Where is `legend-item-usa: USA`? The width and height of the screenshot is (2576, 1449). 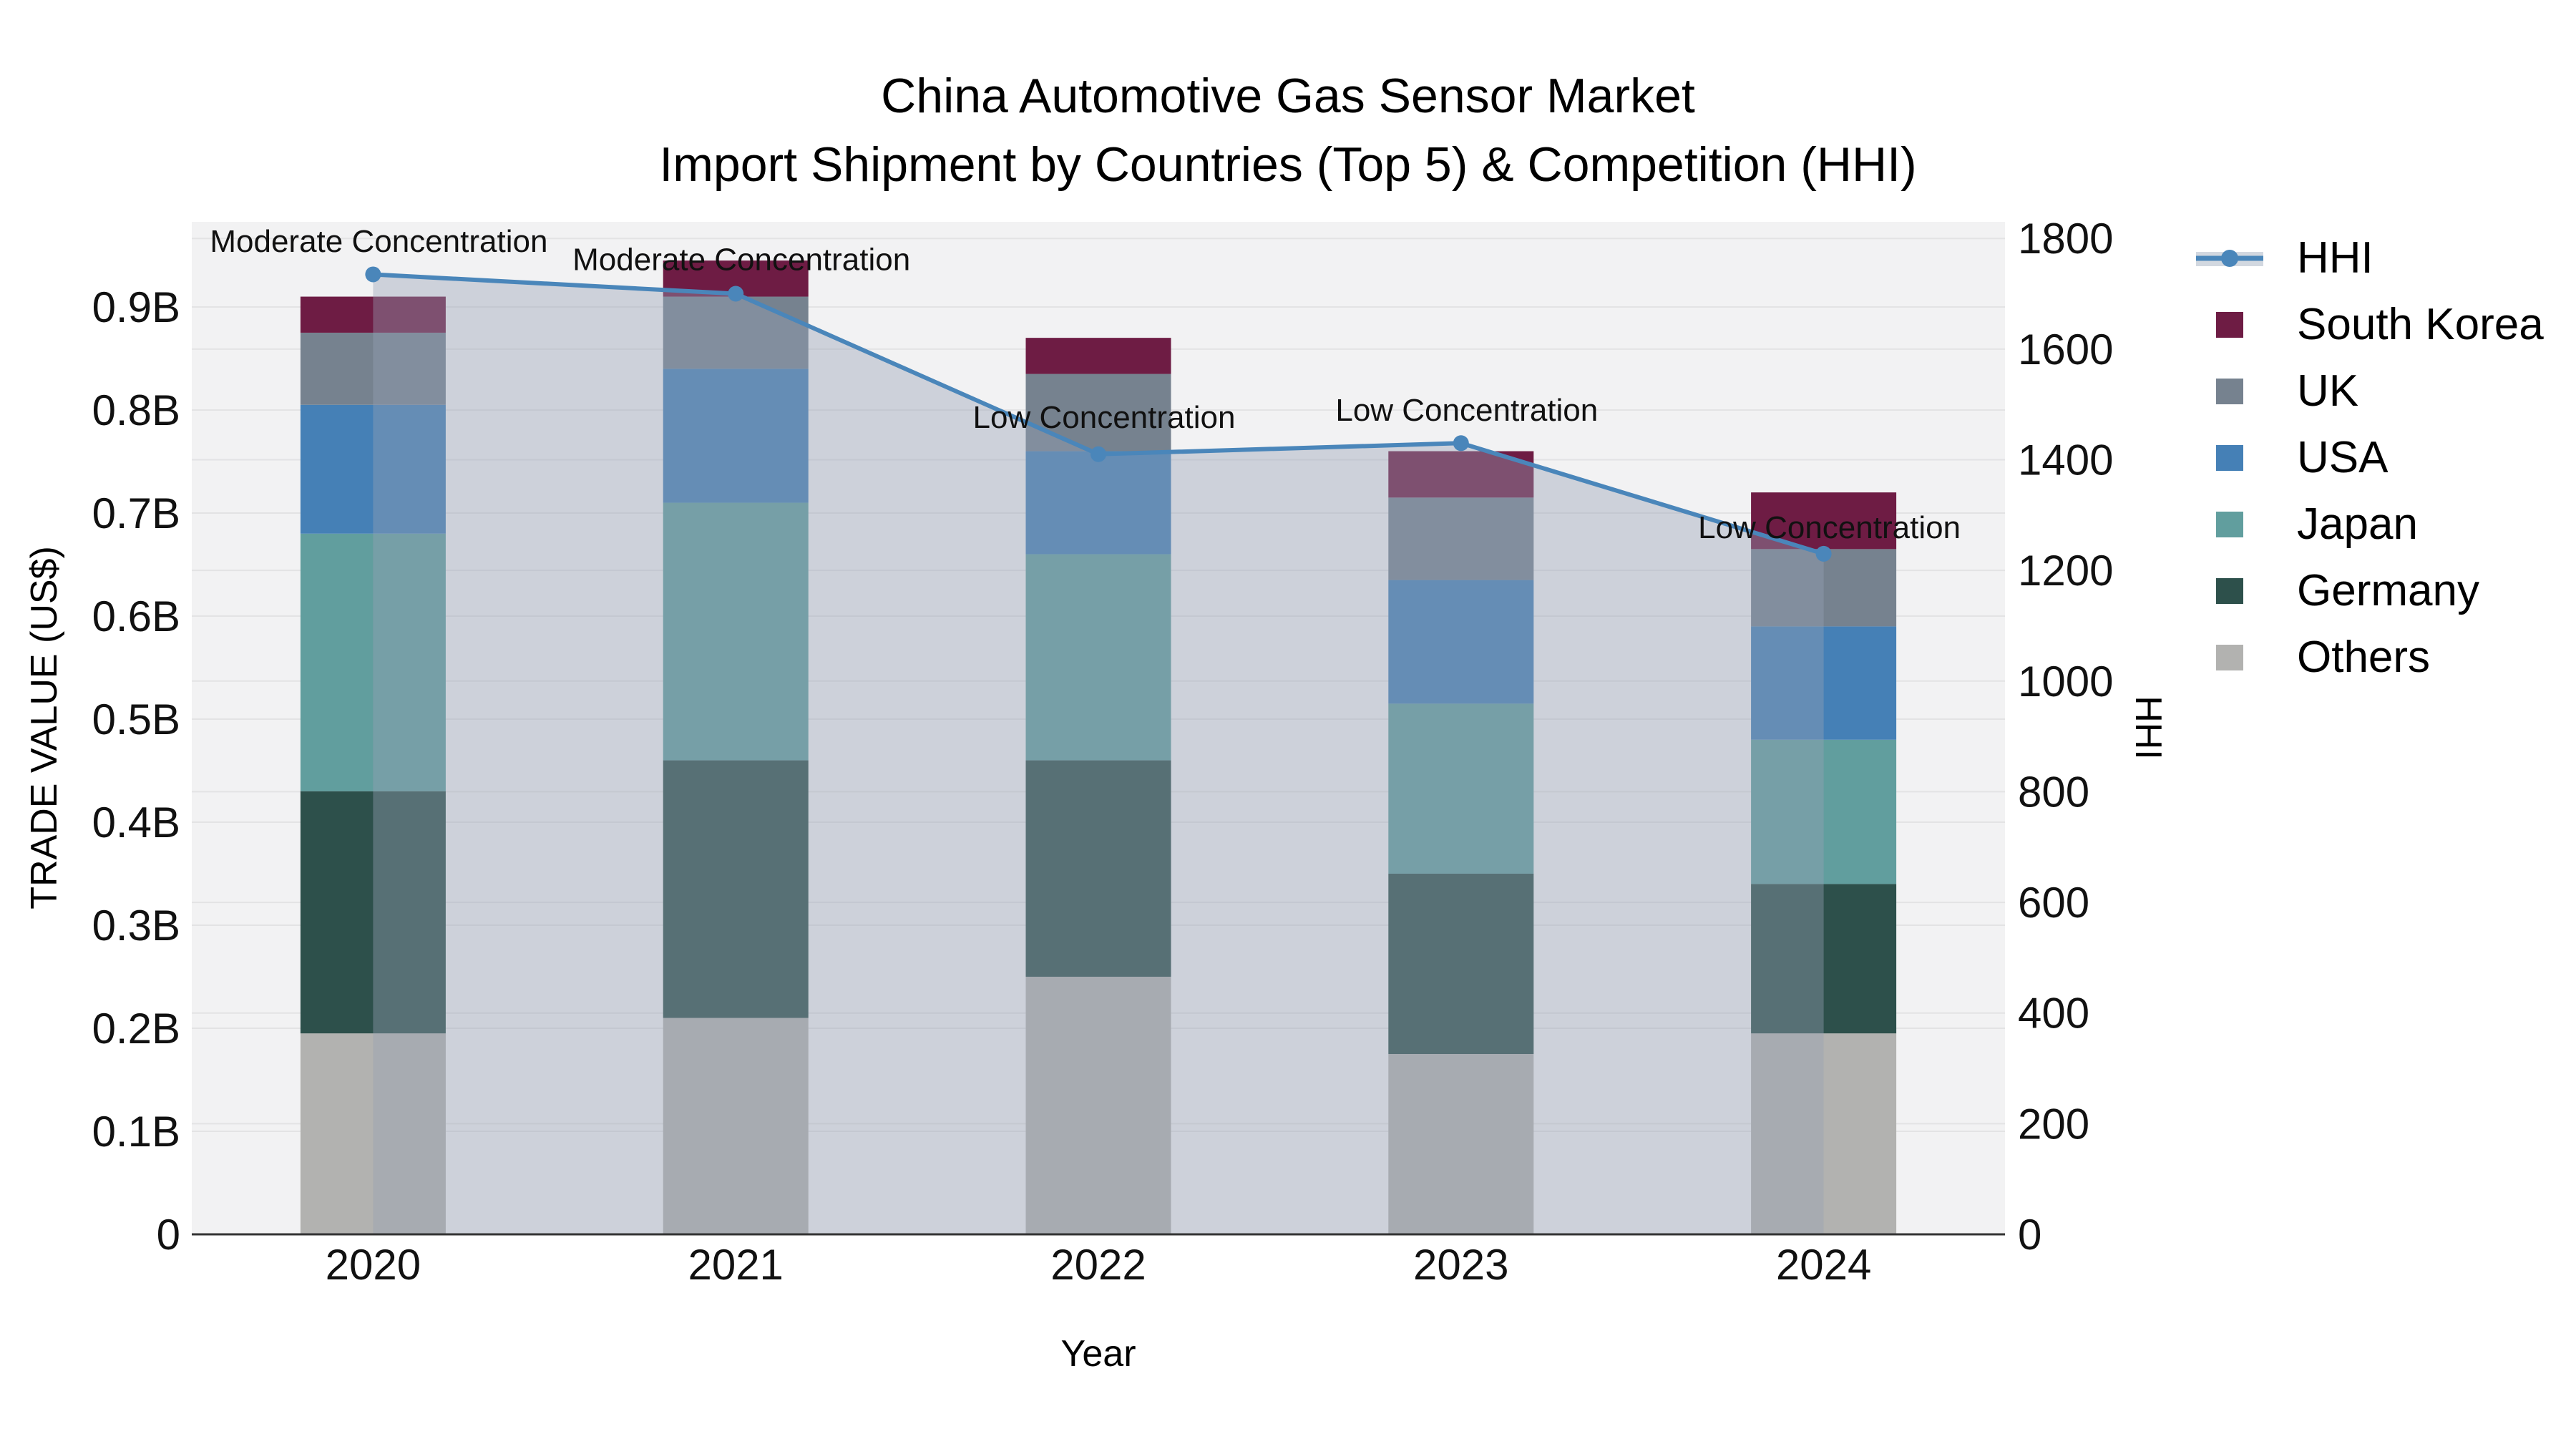
legend-item-usa: USA is located at coordinates (2369, 457).